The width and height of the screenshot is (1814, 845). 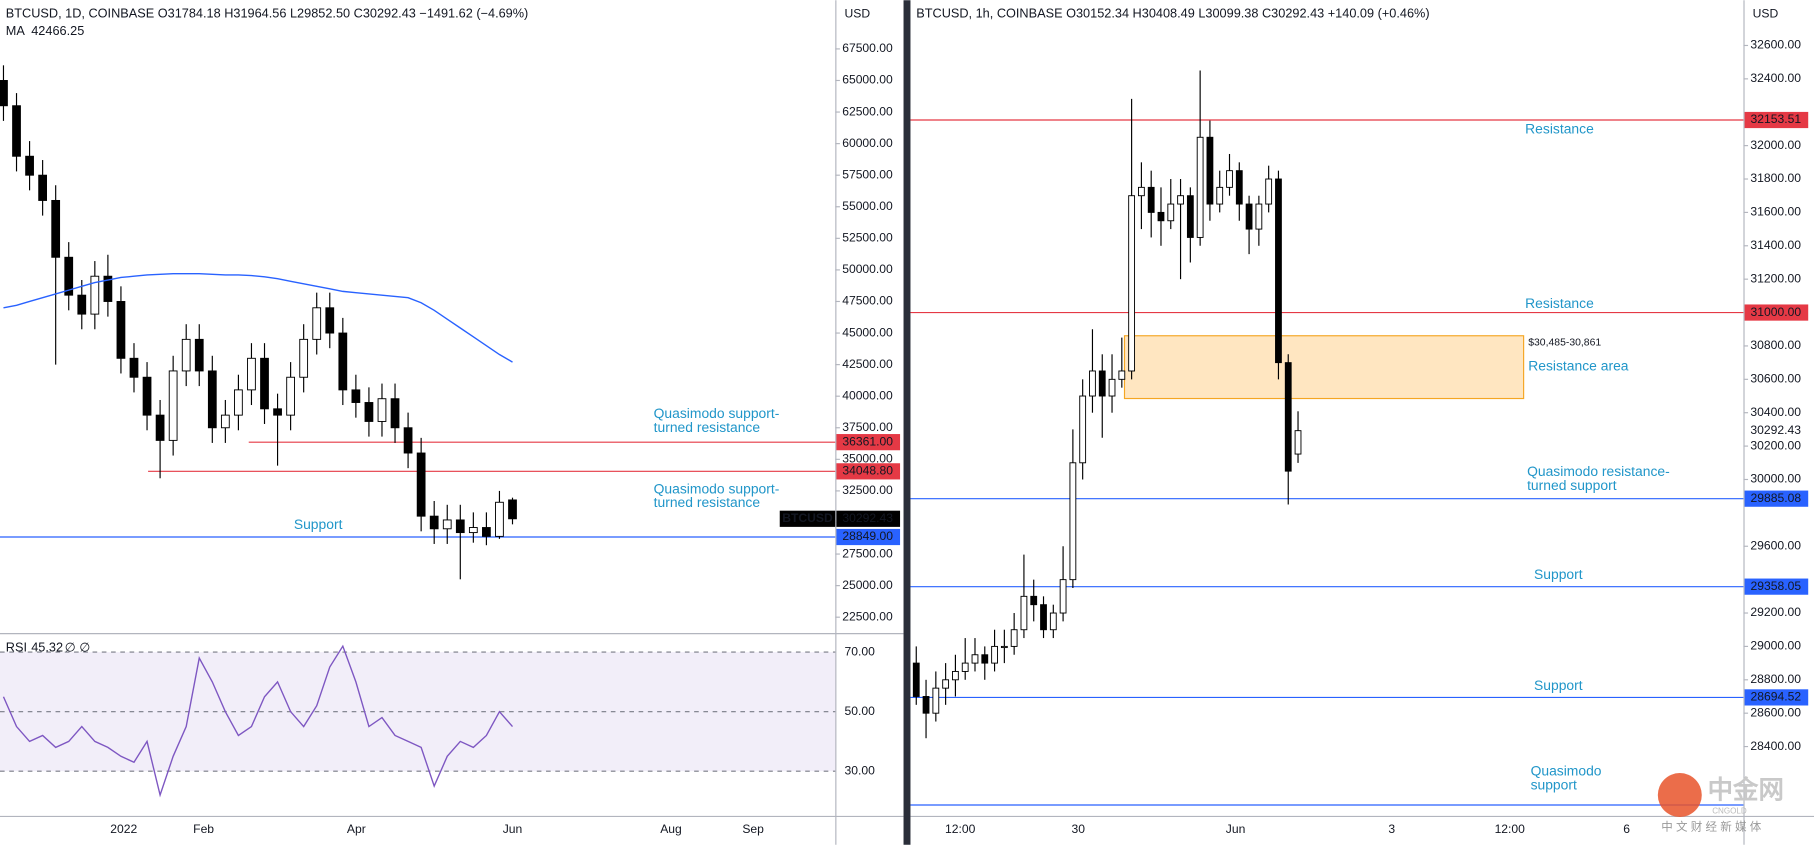 What do you see at coordinates (1775, 412) in the screenshot?
I see `y-tick-label: 30400.00` at bounding box center [1775, 412].